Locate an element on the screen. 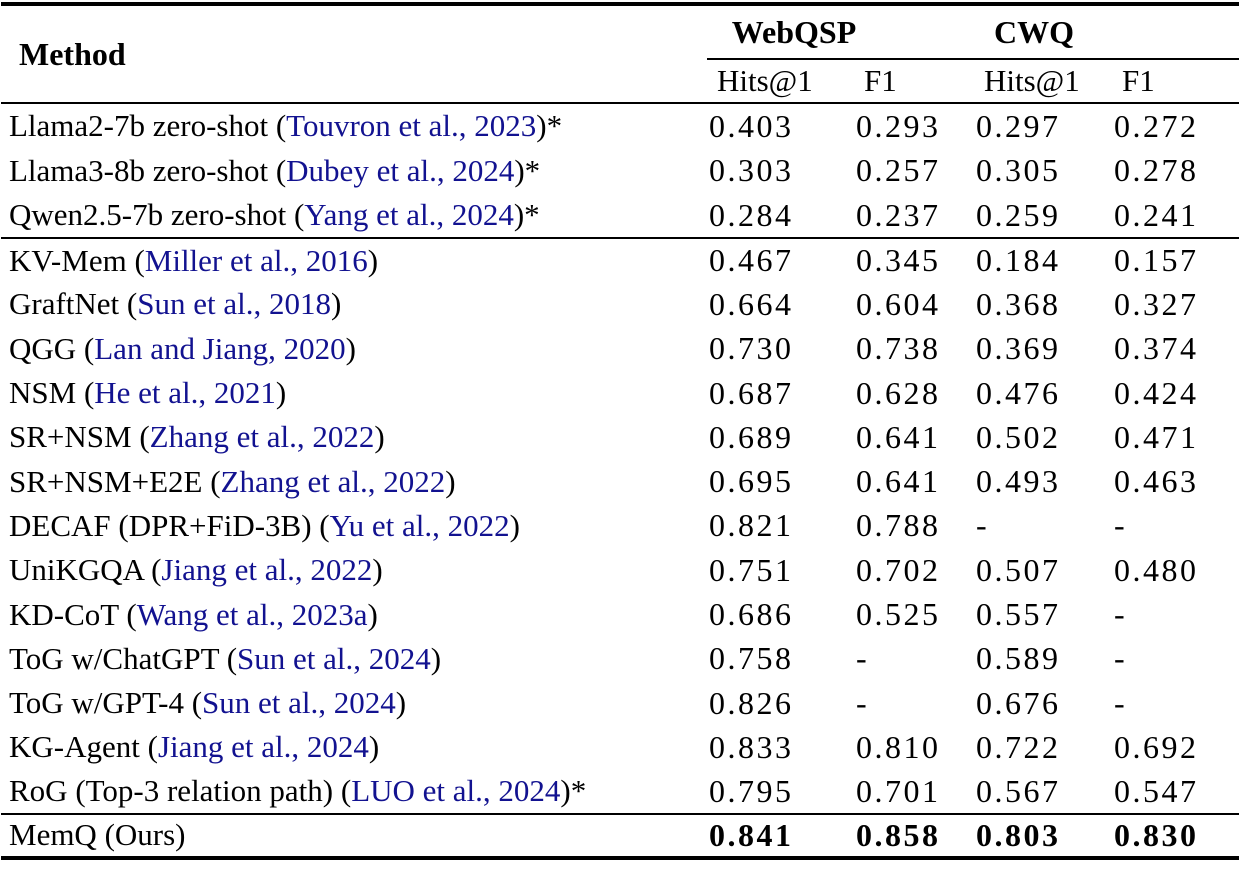 The height and width of the screenshot is (871, 1241). metric-cwq-f1: 0.327 is located at coordinates (1156, 303).